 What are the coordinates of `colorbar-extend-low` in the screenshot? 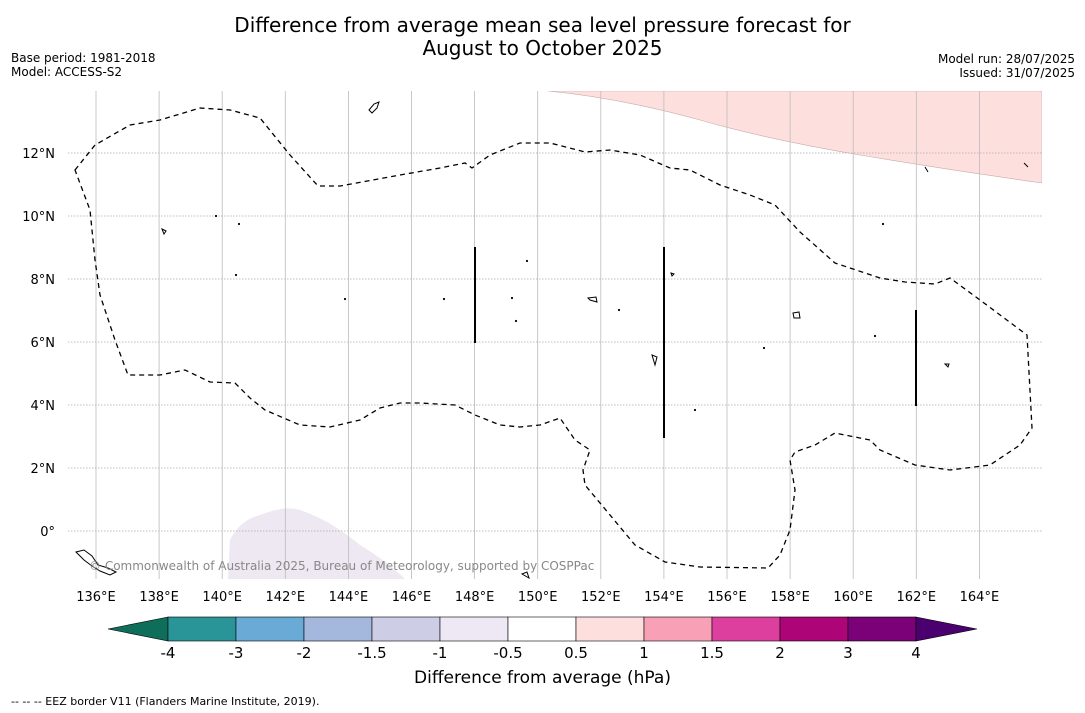 It's located at (138, 629).